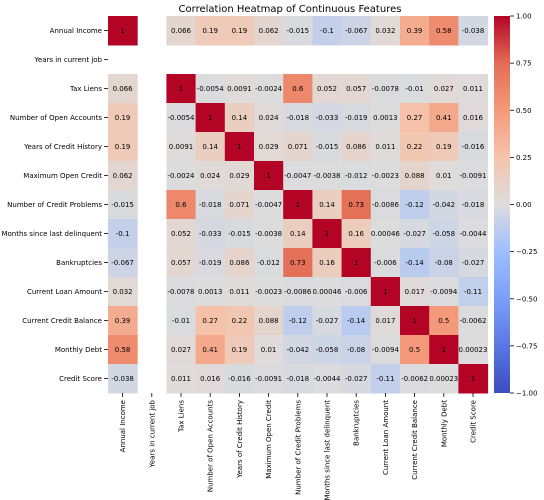 The height and width of the screenshot is (500, 544). What do you see at coordinates (473, 147) in the screenshot?
I see `cell-value-label: -0.016` at bounding box center [473, 147].